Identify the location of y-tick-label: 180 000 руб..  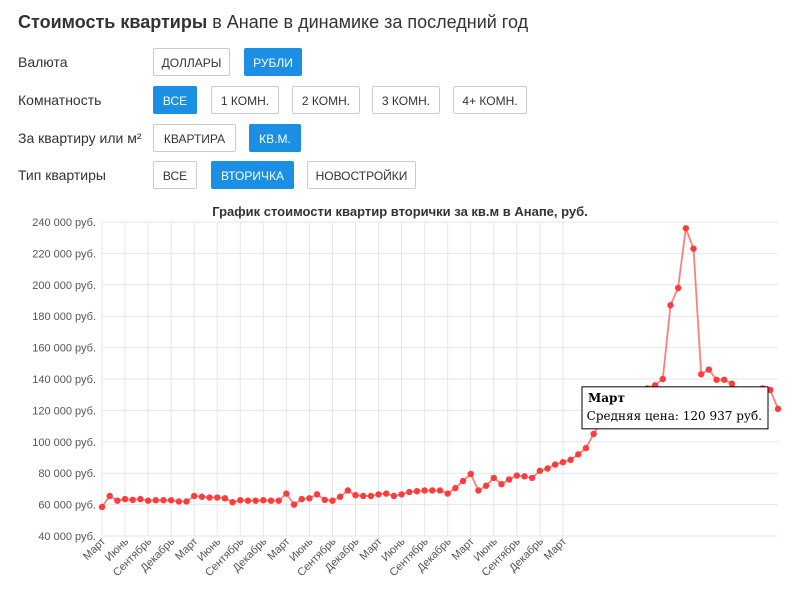
(64, 317).